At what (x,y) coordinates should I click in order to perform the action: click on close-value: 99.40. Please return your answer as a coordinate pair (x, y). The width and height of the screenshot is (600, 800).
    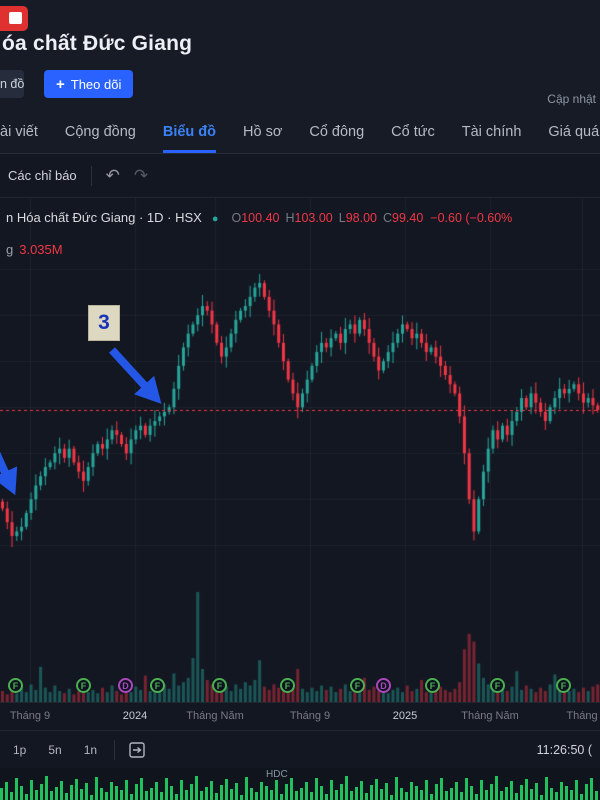
    Looking at the image, I should click on (408, 218).